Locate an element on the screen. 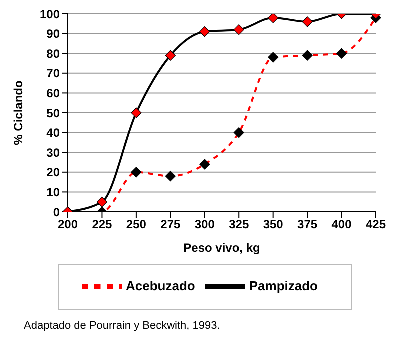  x-tick-label: 250 is located at coordinates (136, 225).